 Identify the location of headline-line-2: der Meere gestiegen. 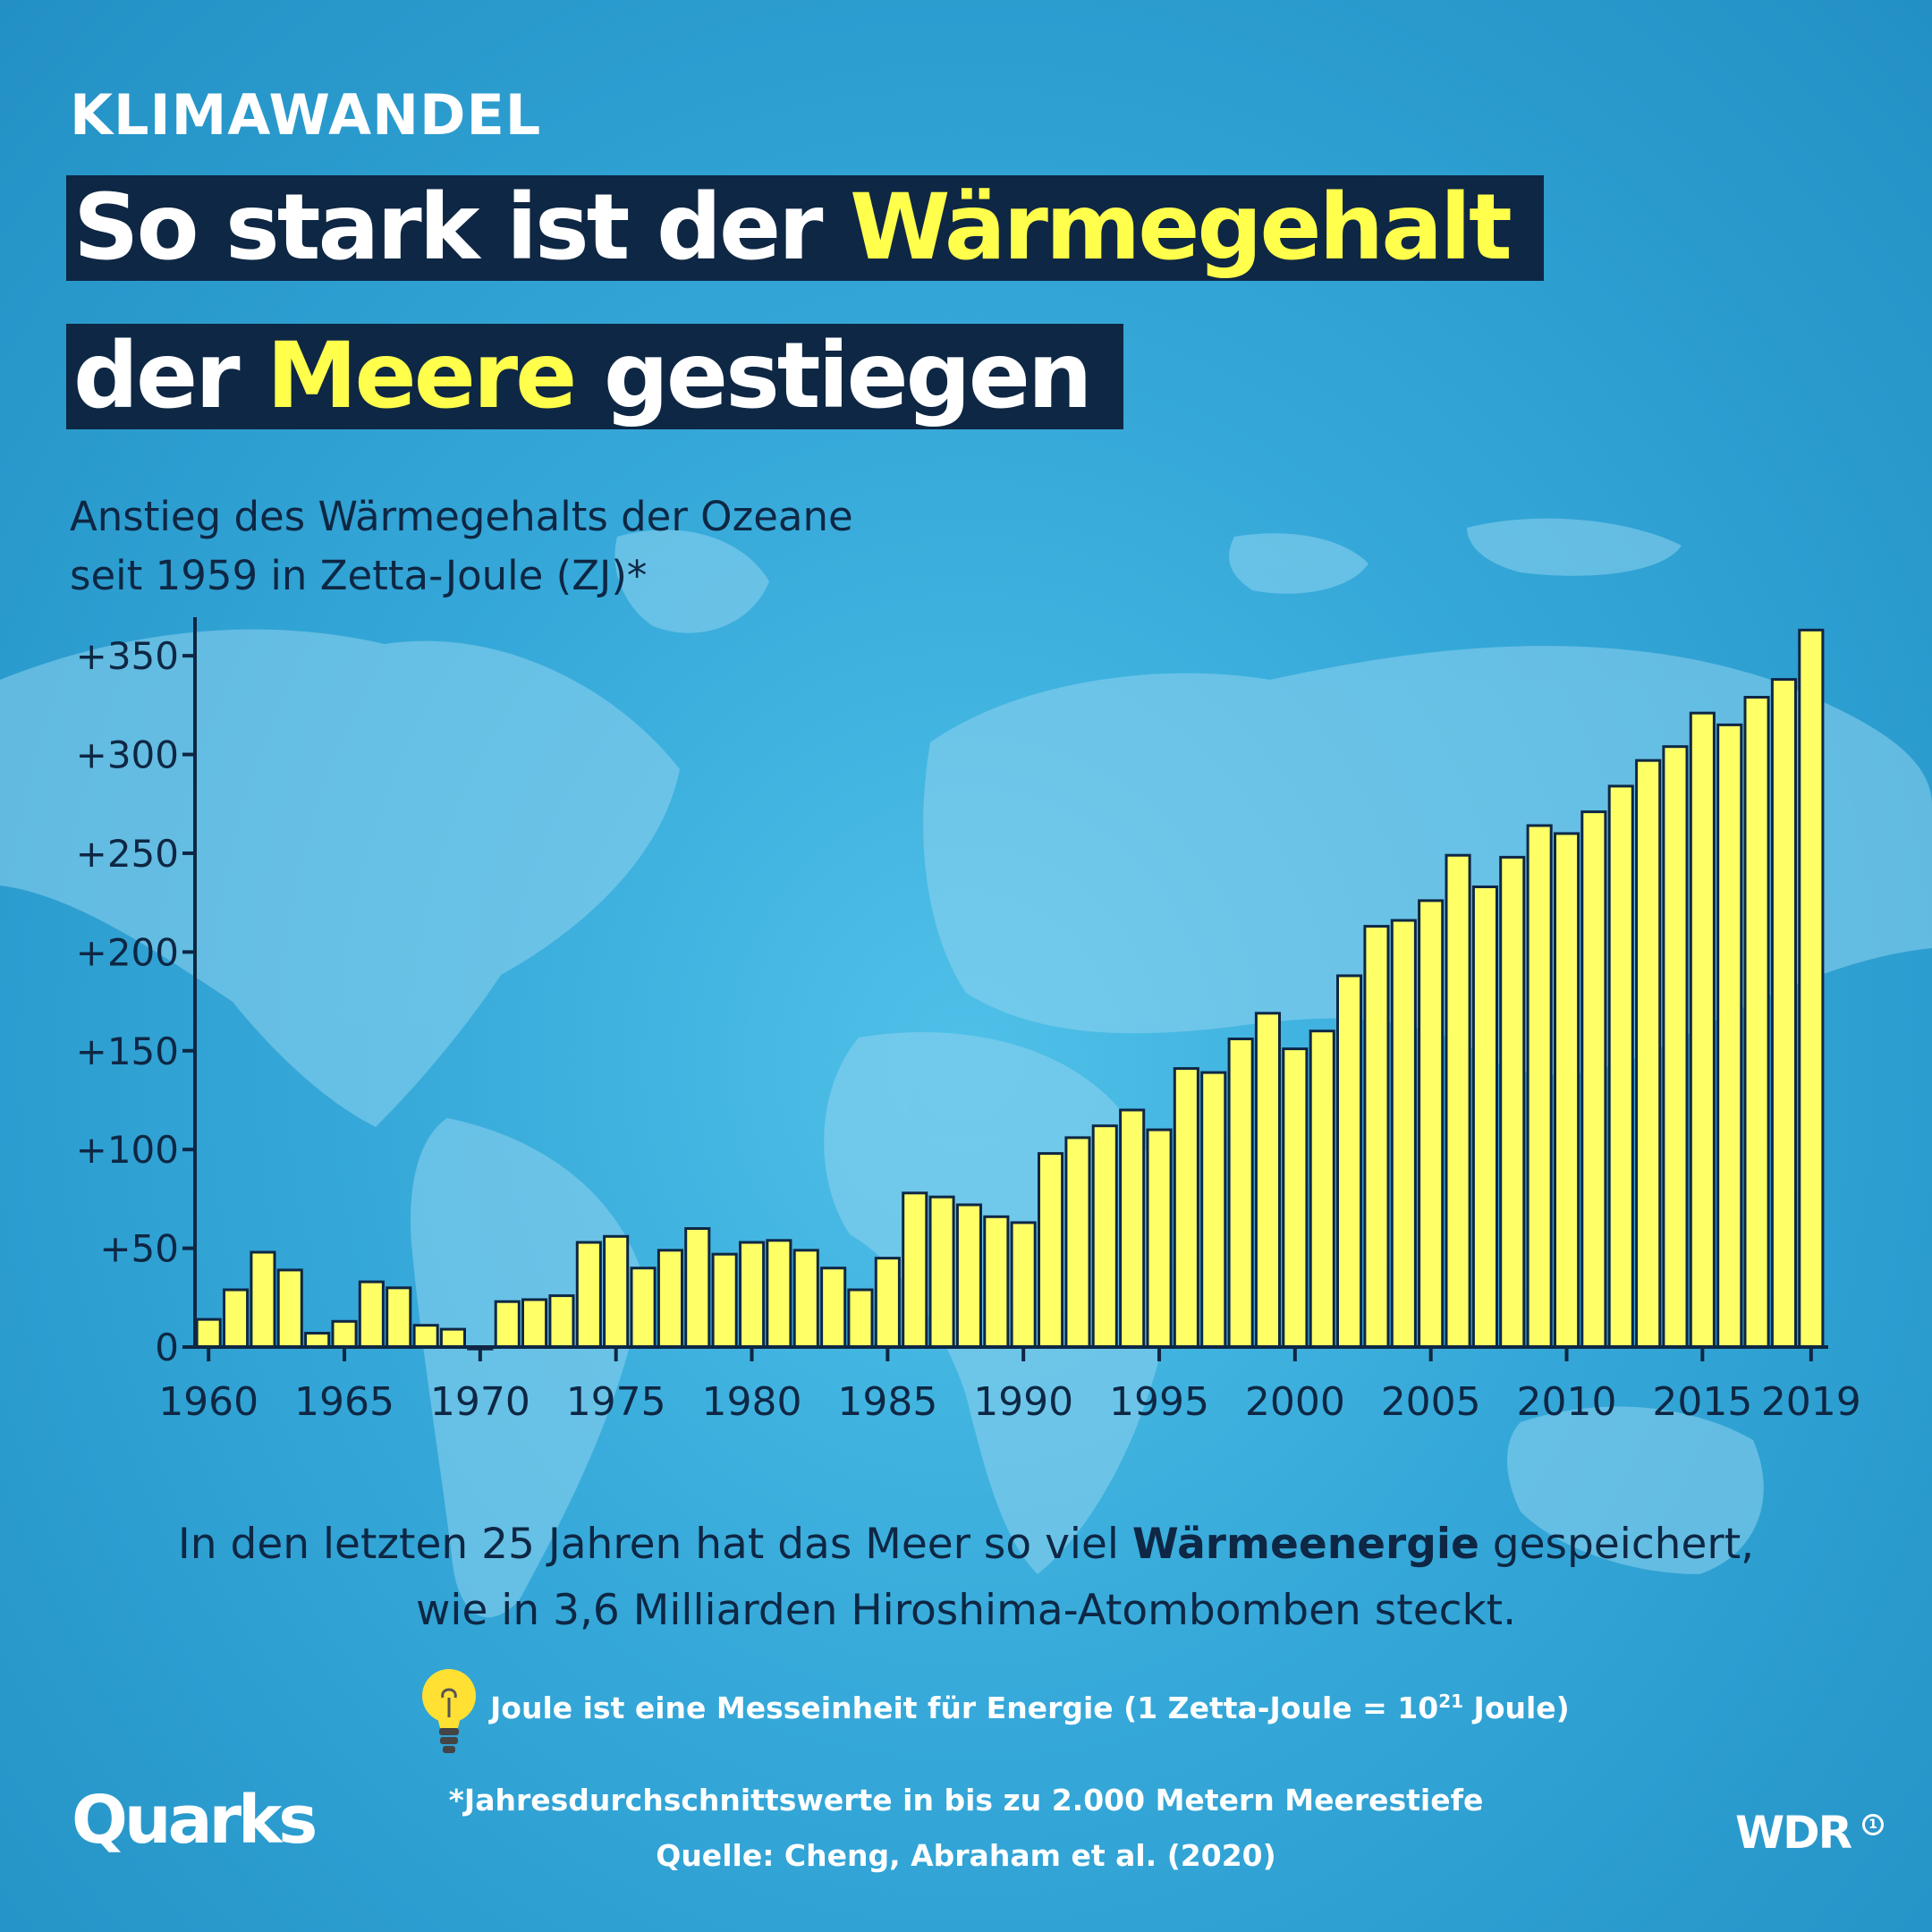
(595, 376).